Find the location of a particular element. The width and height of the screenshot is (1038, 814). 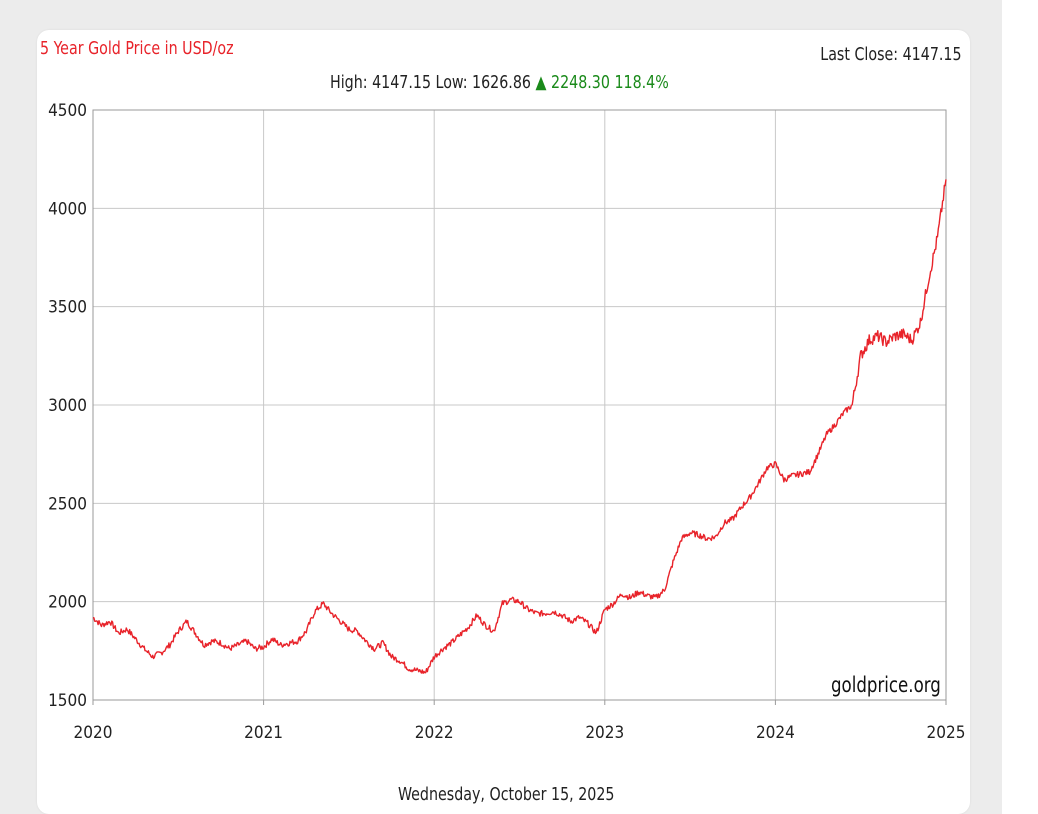

y-tick-label: 2500 is located at coordinates (67, 504).